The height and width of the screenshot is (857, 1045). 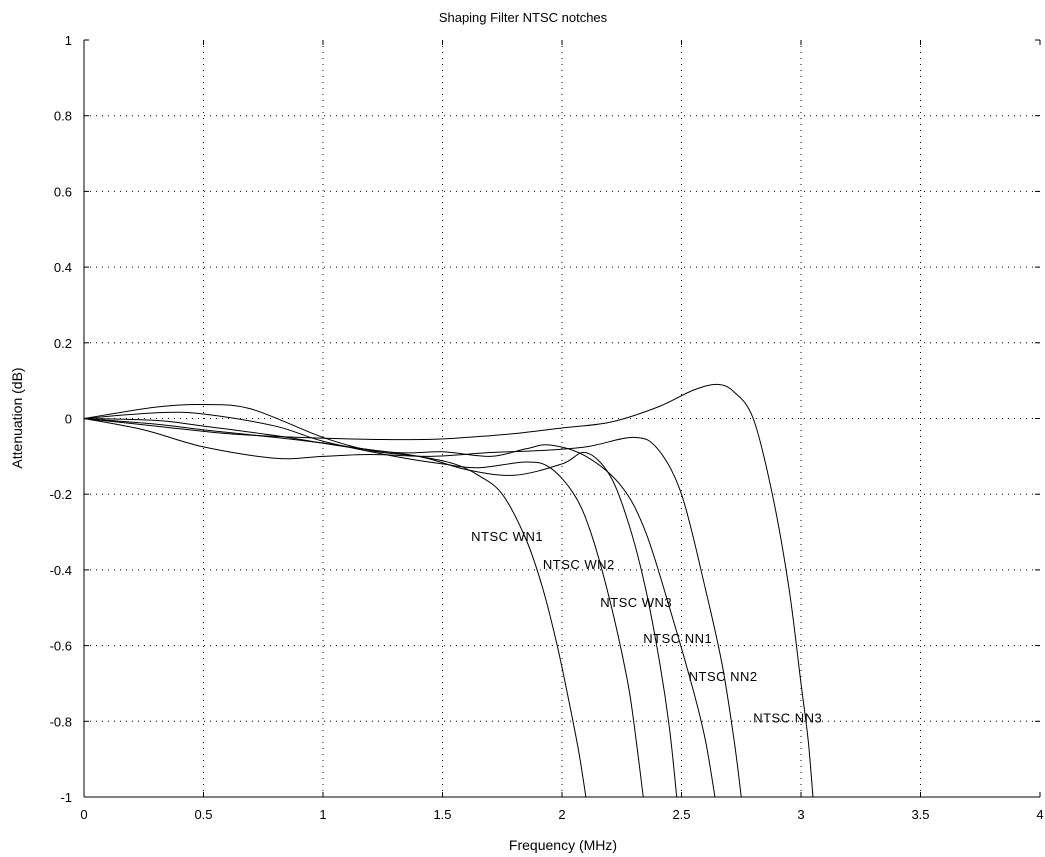 I want to click on series-label-ntsc-nn2: NTSC NN2, so click(x=723, y=676).